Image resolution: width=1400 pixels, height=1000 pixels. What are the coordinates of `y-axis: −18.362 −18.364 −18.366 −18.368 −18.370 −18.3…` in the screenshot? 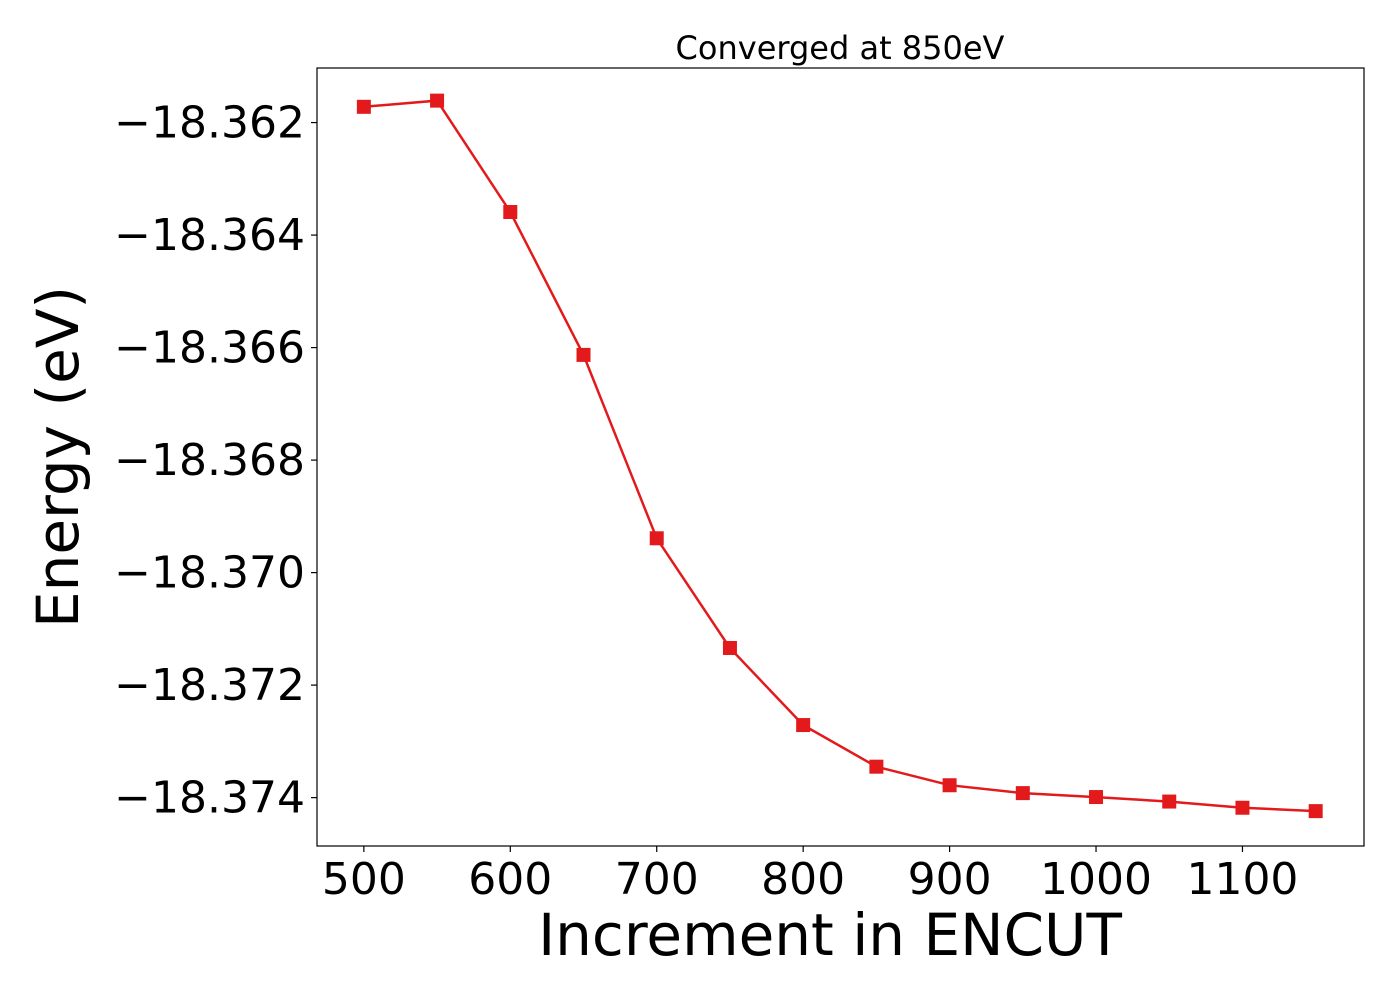 It's located at (215, 461).